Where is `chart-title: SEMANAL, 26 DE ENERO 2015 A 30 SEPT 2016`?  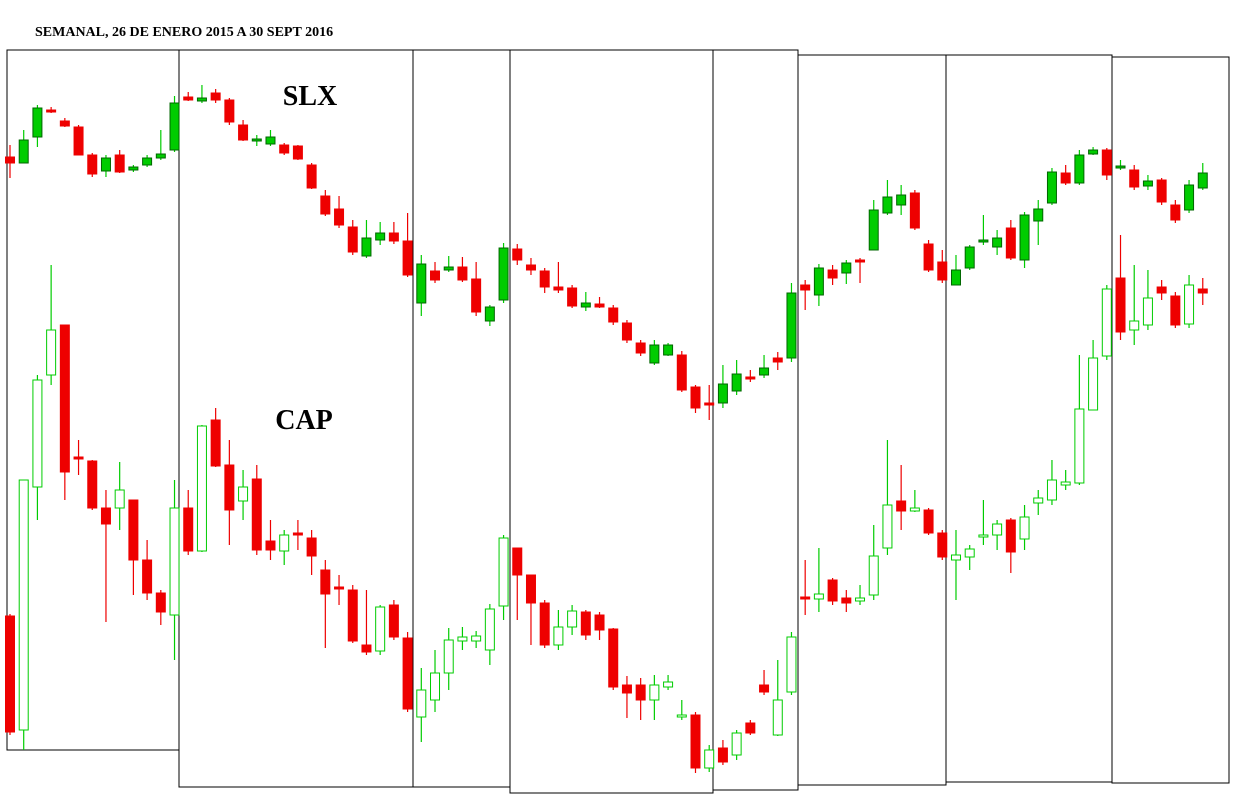
chart-title: SEMANAL, 26 DE ENERO 2015 A 30 SEPT 2016 is located at coordinates (184, 32).